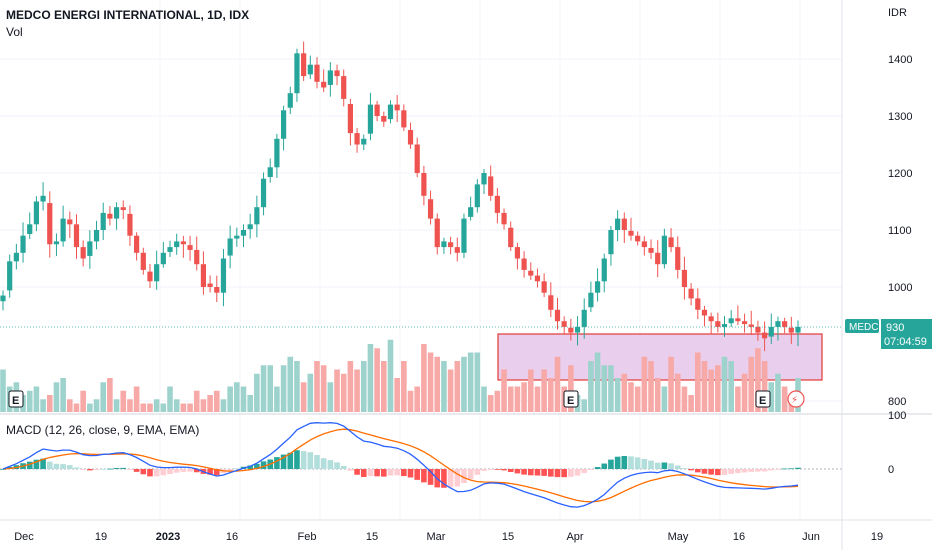 The width and height of the screenshot is (932, 550). Describe the element at coordinates (127, 15) in the screenshot. I see `chart-title: MEDCO ENERGI INTERNATIONAL, 1D, IDX` at that location.